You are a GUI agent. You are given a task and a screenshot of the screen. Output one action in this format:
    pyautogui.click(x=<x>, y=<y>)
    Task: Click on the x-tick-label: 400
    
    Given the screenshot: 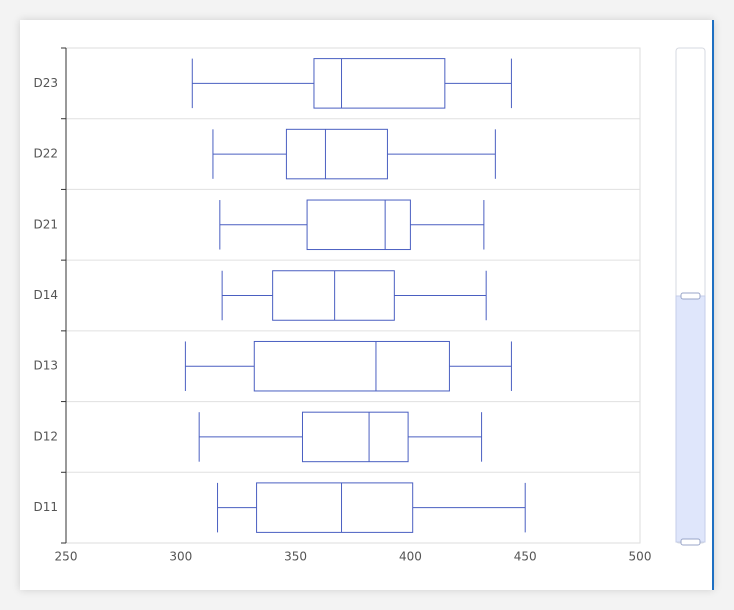 What is the action you would take?
    pyautogui.click(x=410, y=557)
    